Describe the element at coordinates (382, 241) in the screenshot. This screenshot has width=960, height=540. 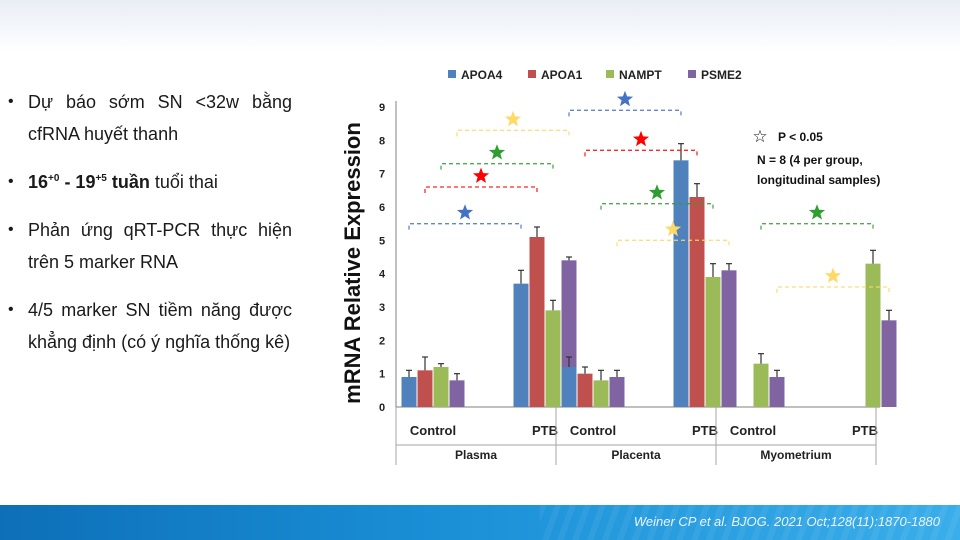
I see `y-tick-label: 5` at that location.